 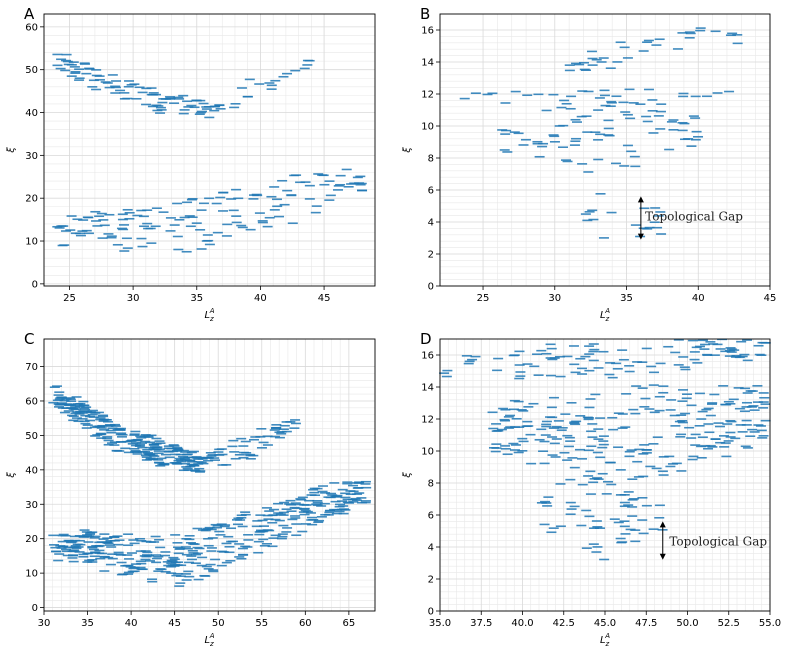 I want to click on panel-letter: B, so click(x=425, y=14).